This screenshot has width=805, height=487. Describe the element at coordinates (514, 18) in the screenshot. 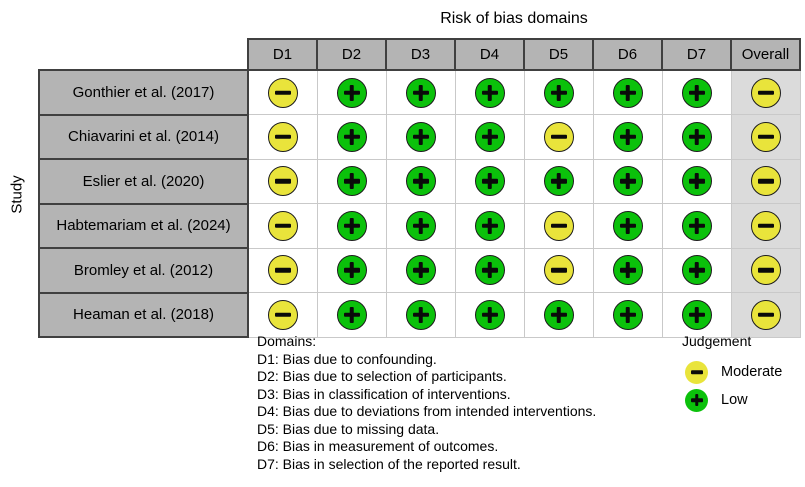

I see `plot-title: Risk of bias domains` at that location.